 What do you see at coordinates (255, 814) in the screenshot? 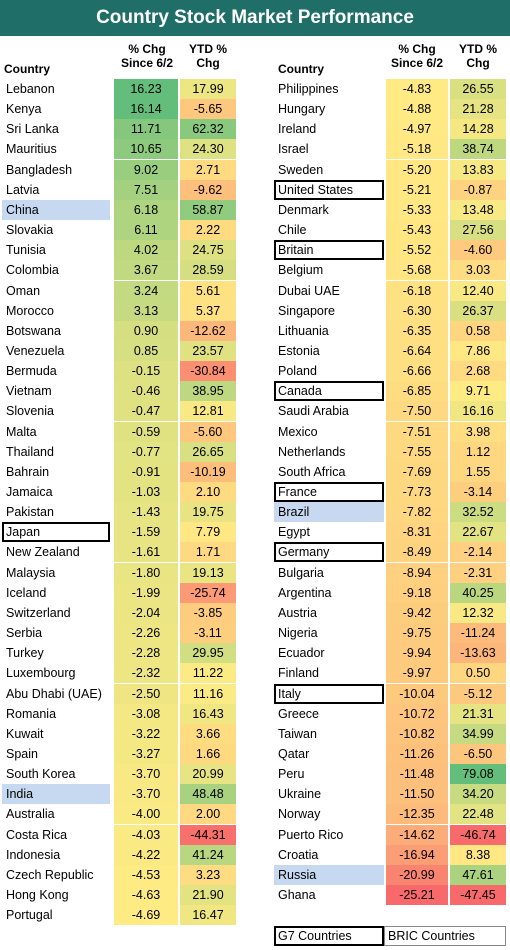
I see `table-row: Norway -12.35 22.48` at bounding box center [255, 814].